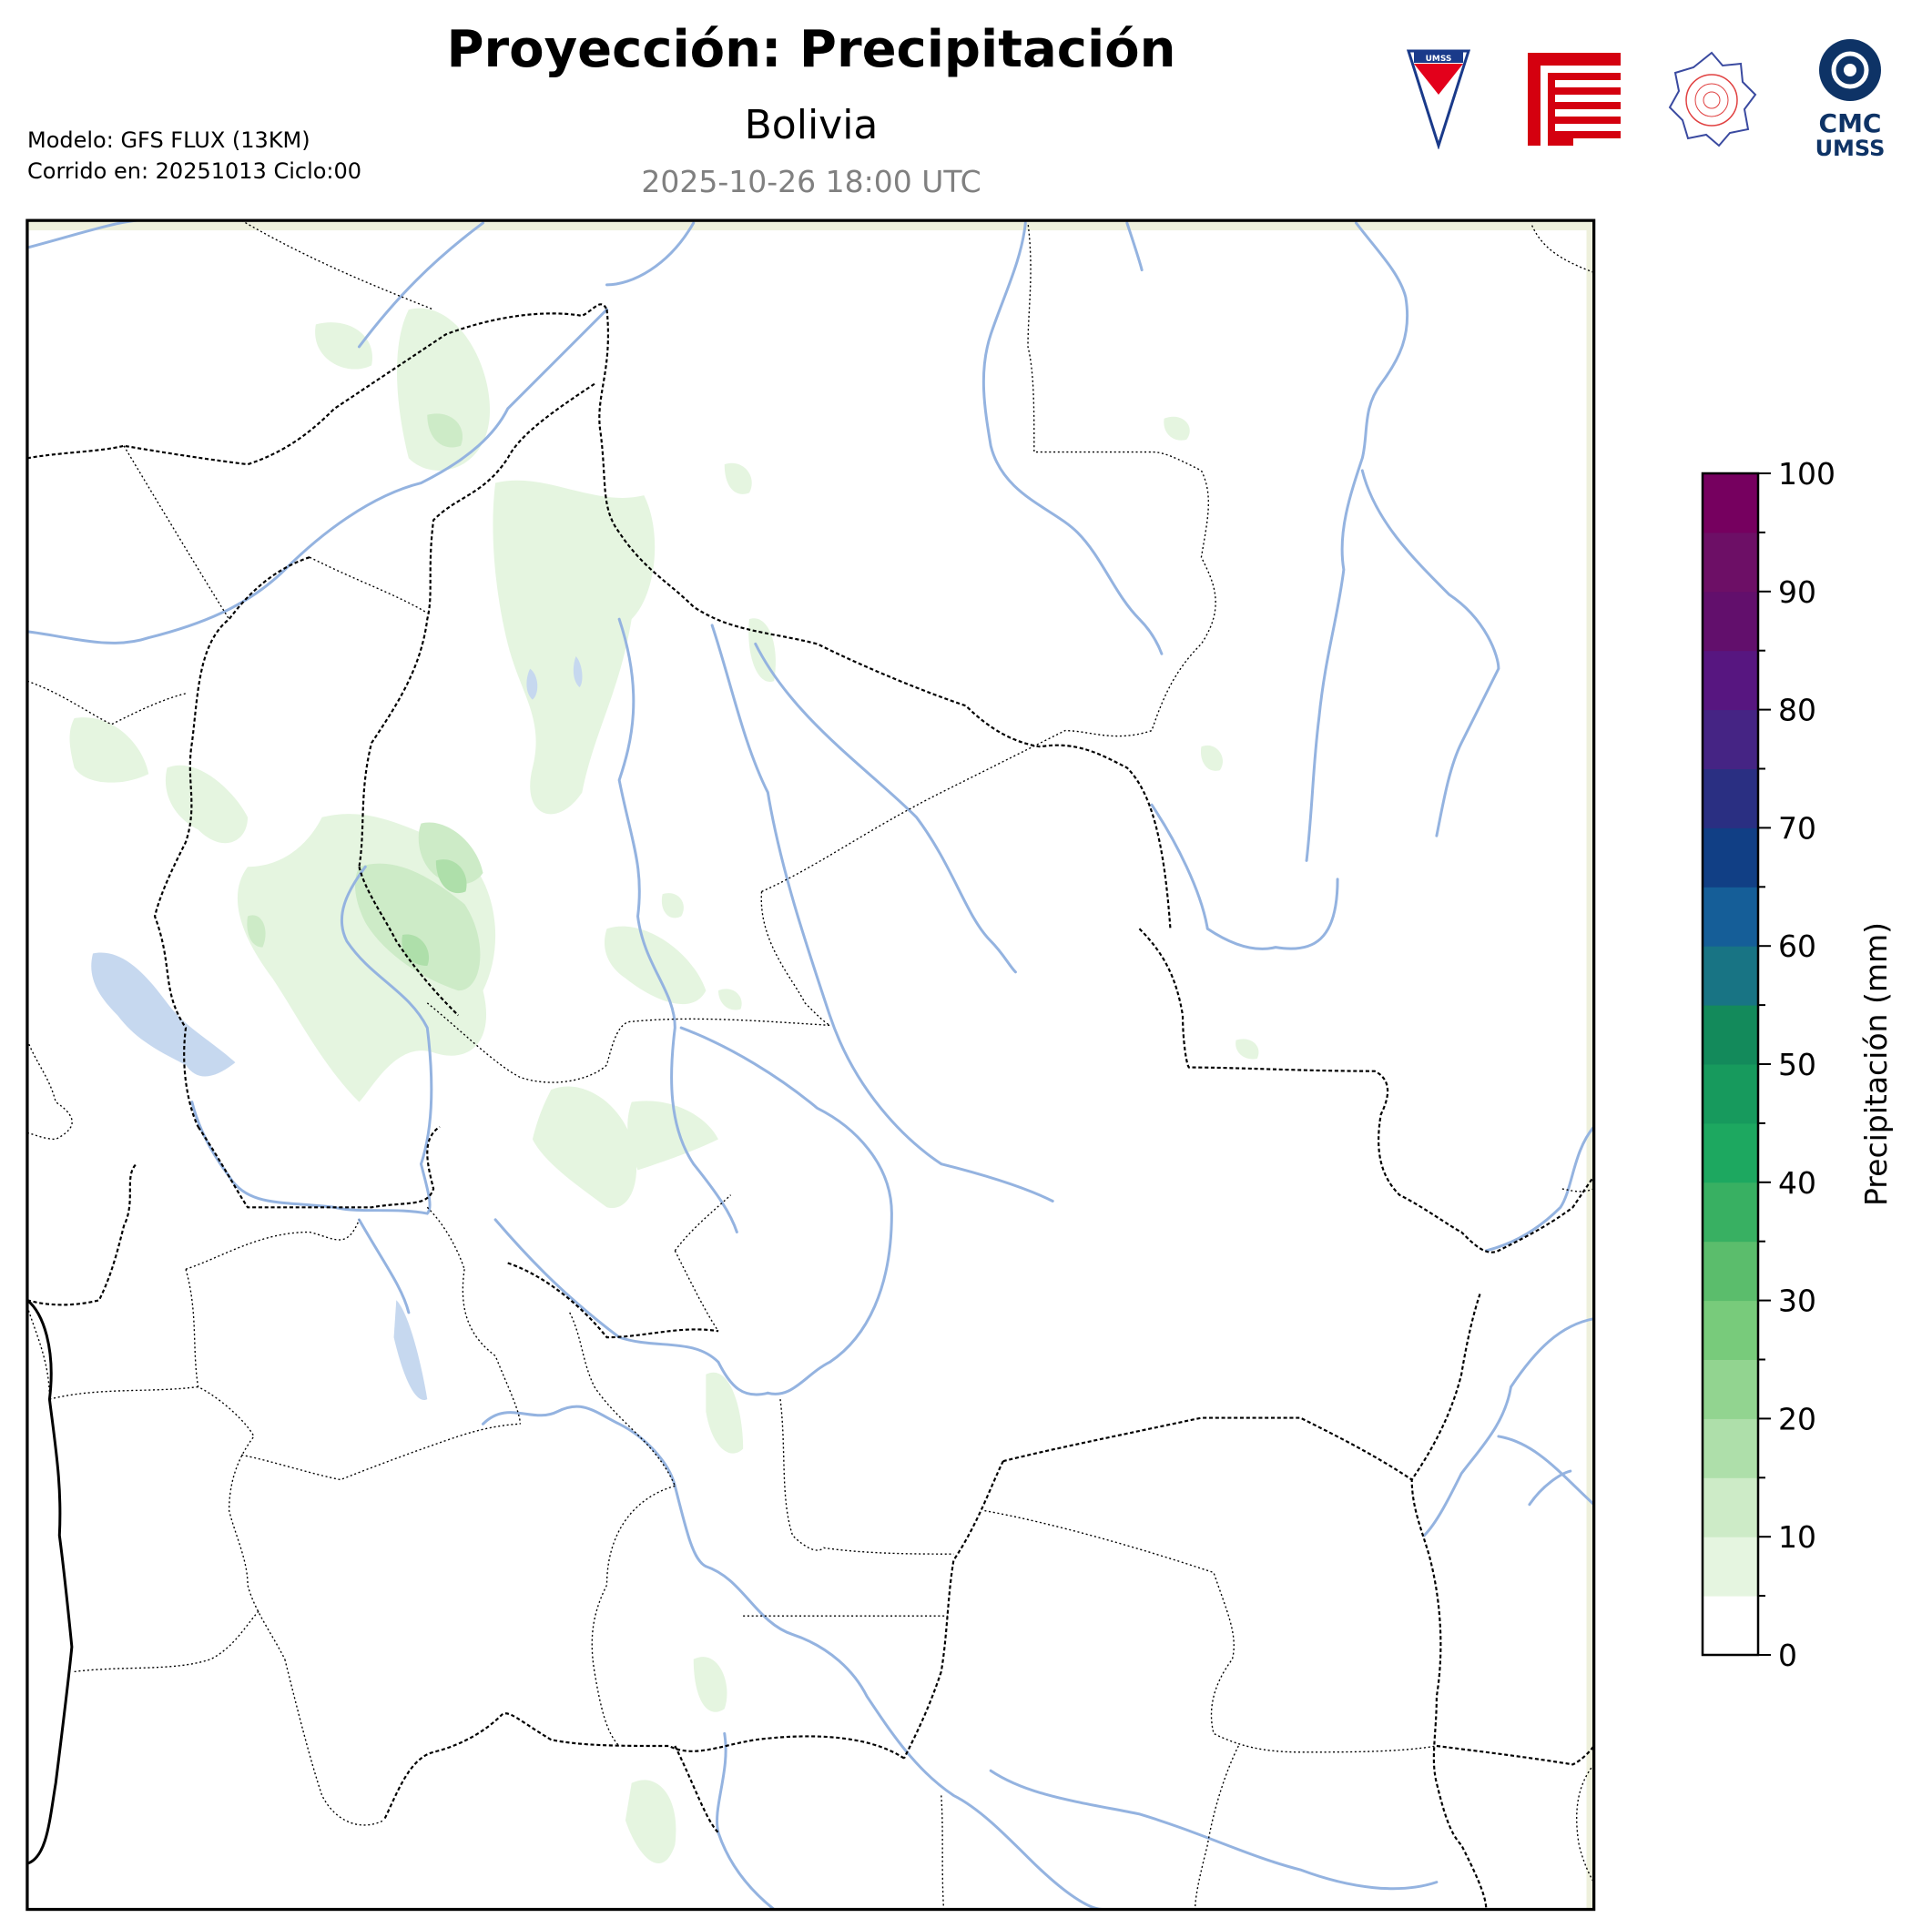 This screenshot has width=1932, height=1928. Describe the element at coordinates (811, 50) in the screenshot. I see `map-title: Proyección: Precipitación` at that location.